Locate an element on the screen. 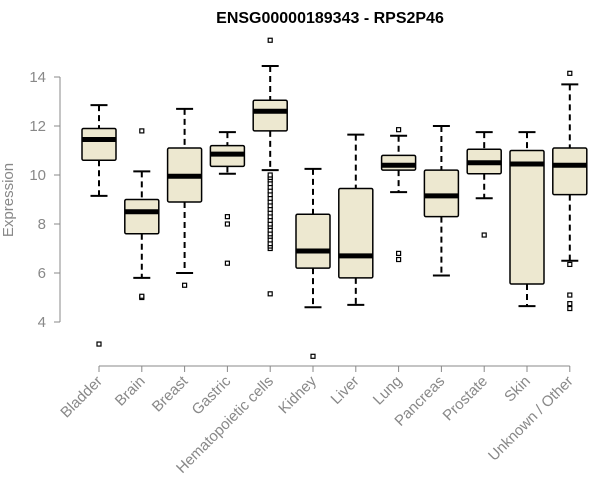  box-gastric is located at coordinates (227, 198).